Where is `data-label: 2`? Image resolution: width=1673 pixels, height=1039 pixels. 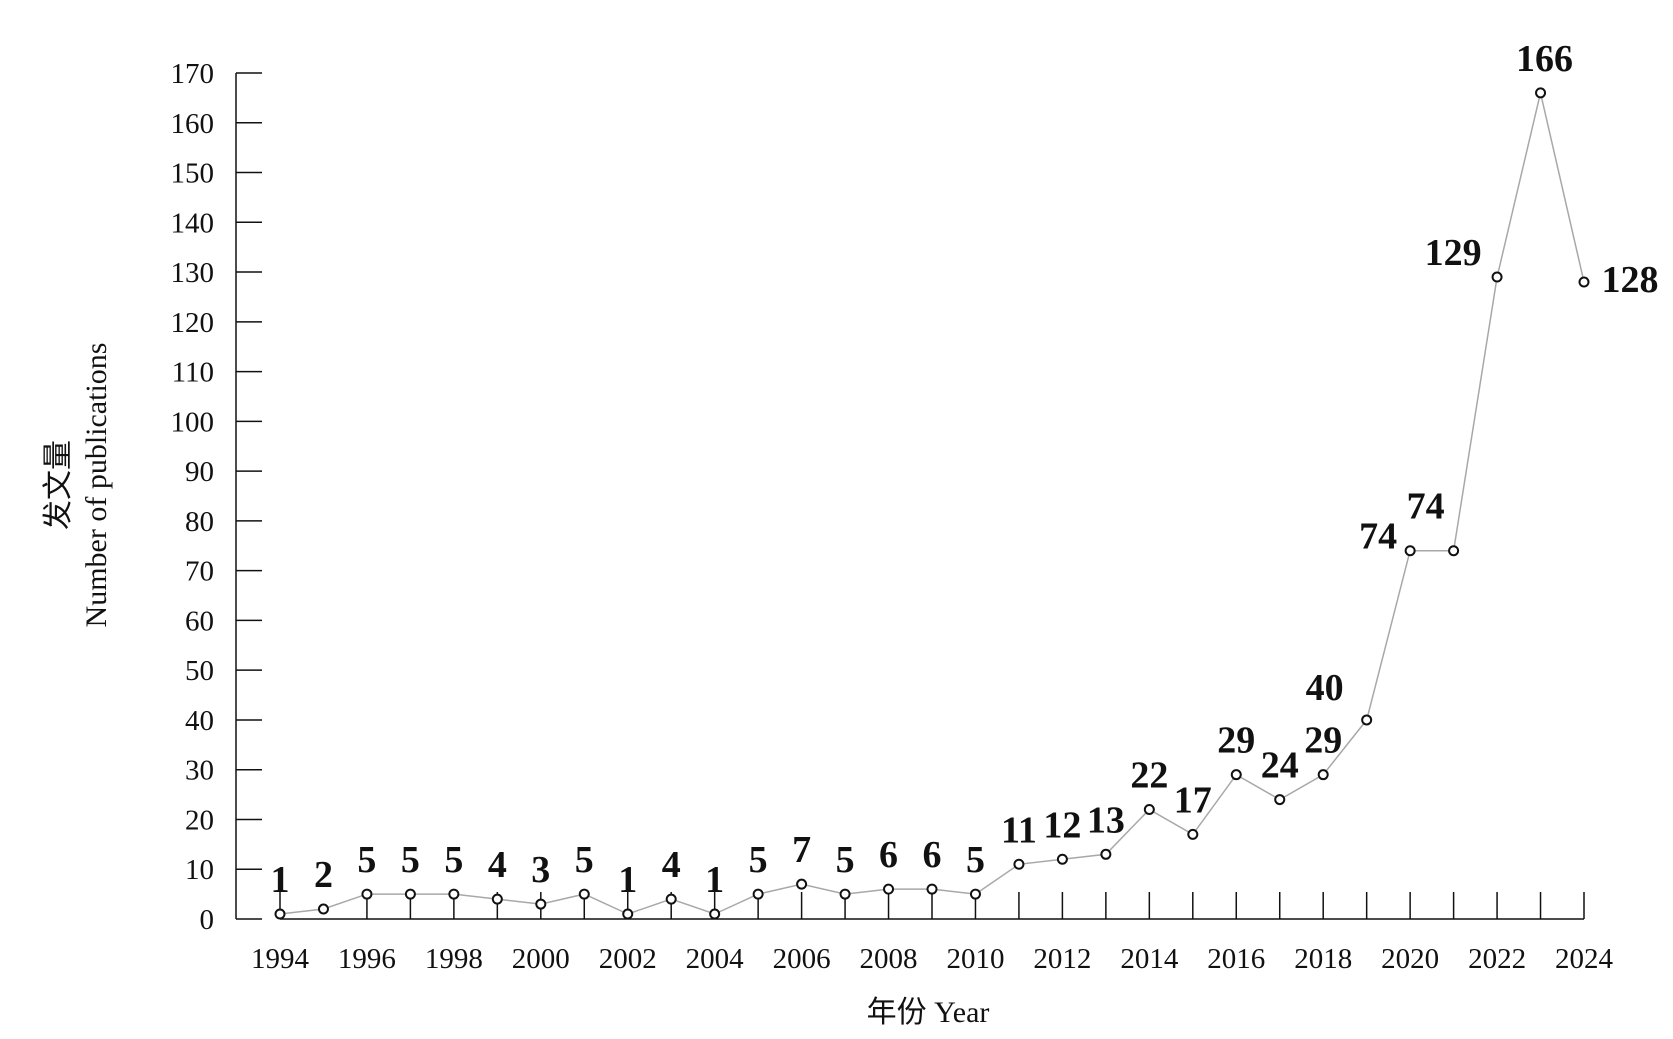 data-label: 2 is located at coordinates (323, 875).